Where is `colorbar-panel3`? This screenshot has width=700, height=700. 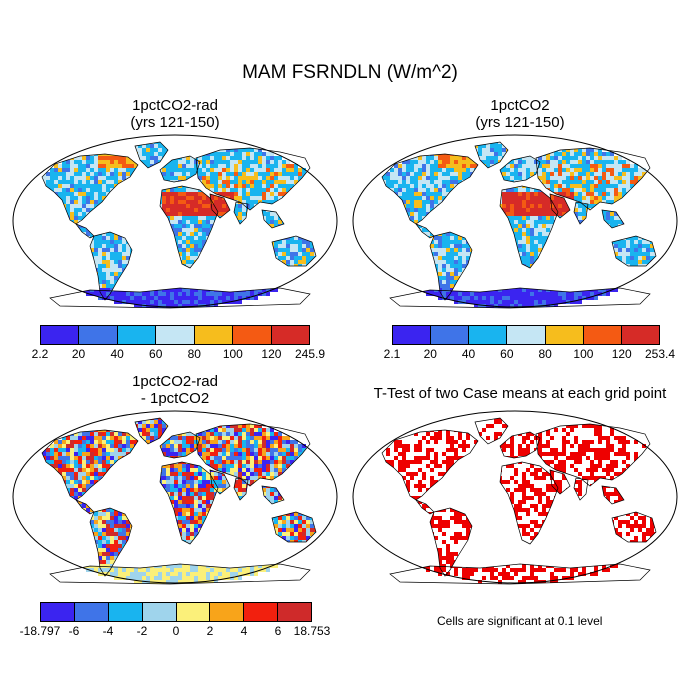 colorbar-panel3 is located at coordinates (176, 612).